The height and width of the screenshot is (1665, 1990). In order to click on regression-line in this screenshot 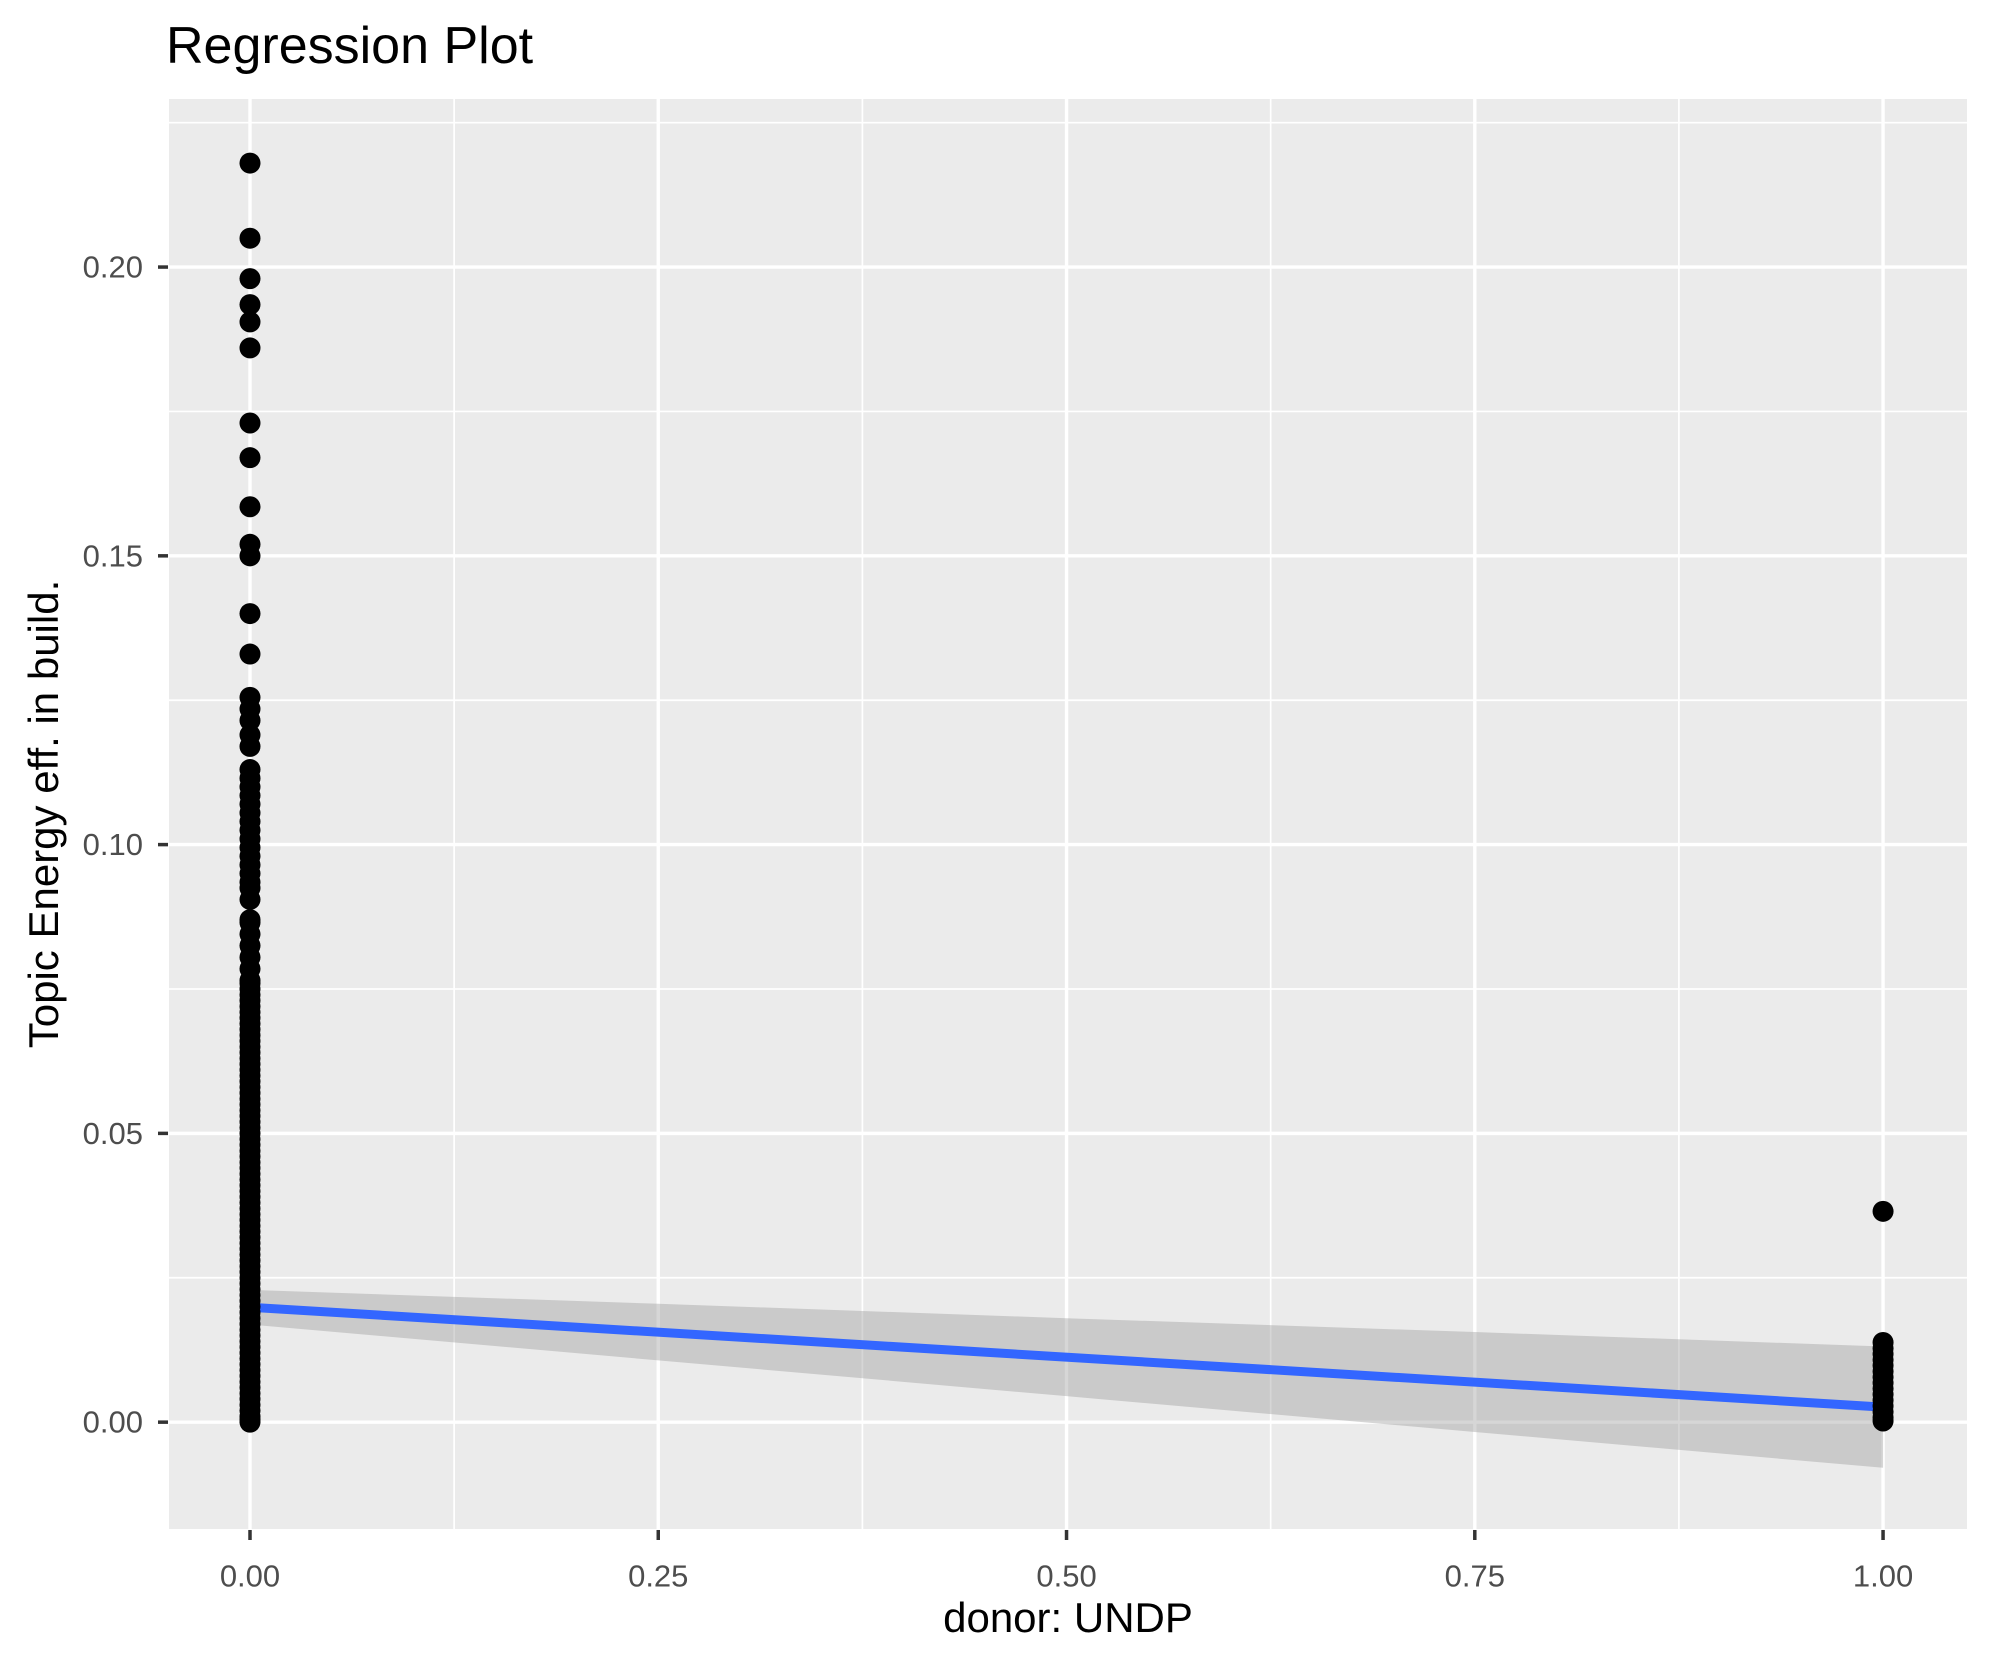, I will do `click(1066, 1357)`.